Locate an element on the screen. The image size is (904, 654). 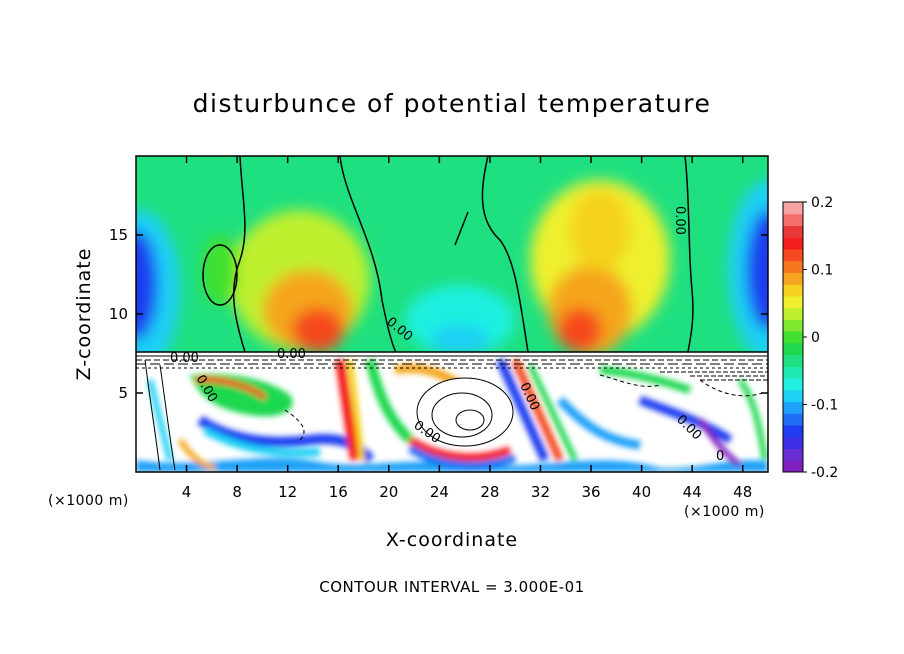
x-tick-label: 44 is located at coordinates (692, 492).